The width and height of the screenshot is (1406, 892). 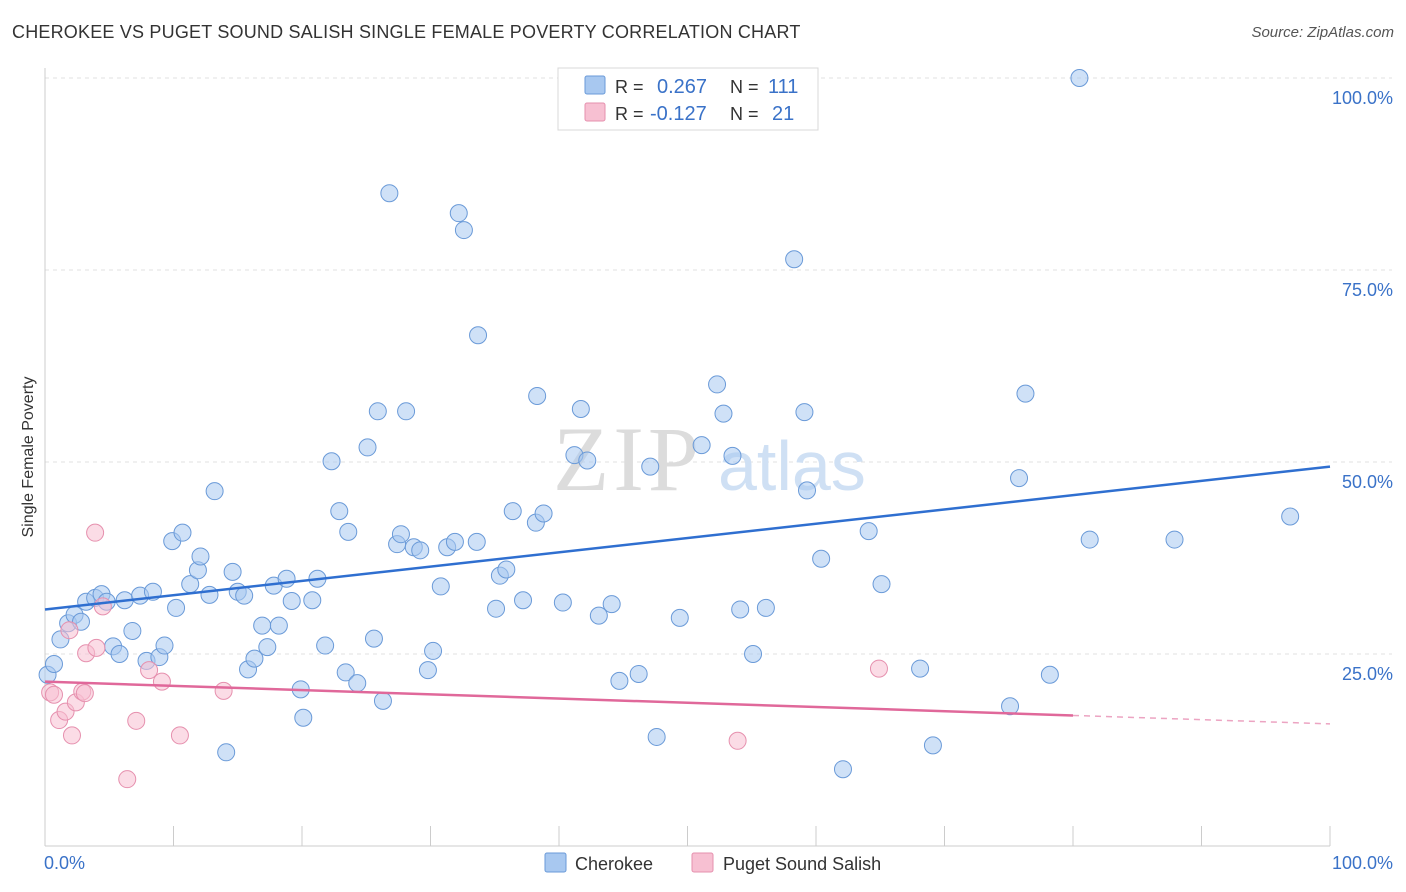 I want to click on watermark-atlas: atlas, so click(x=792, y=466).